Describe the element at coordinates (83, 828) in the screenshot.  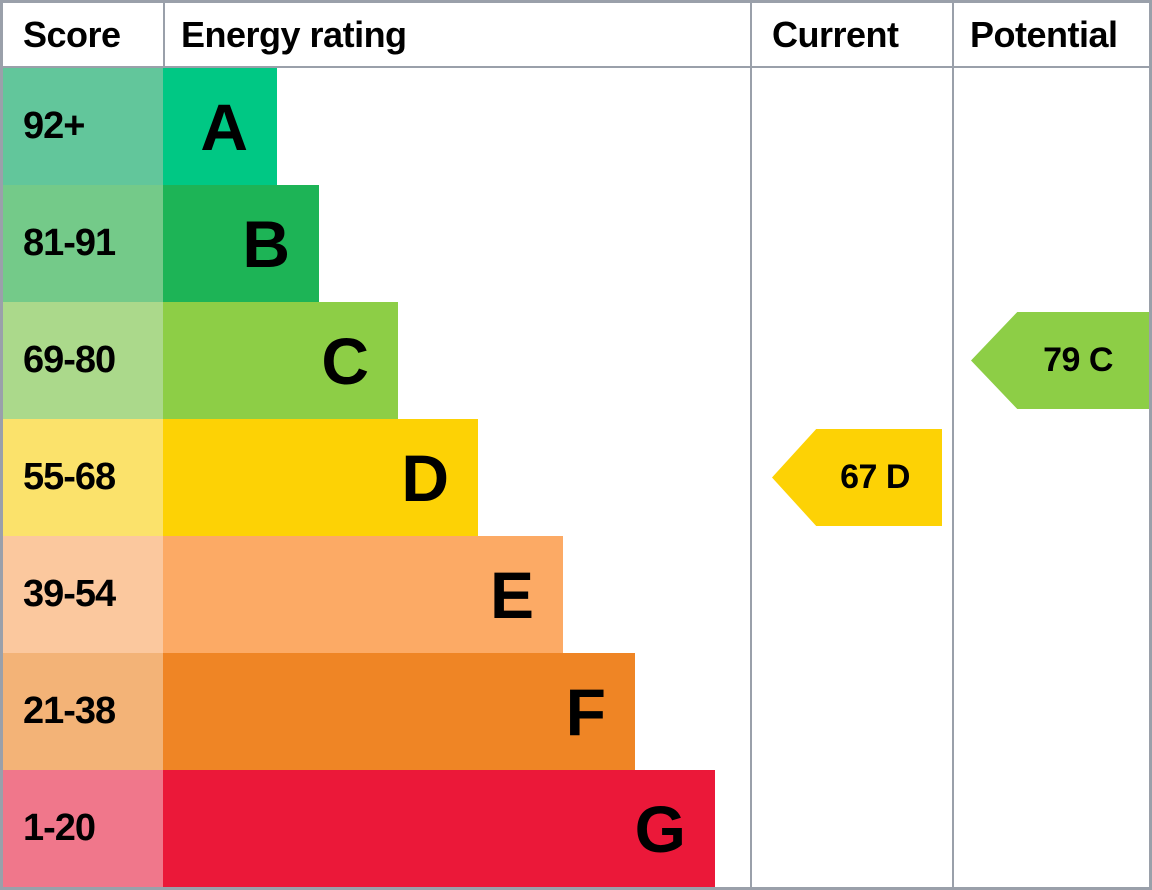
I see `band-score-label: 1-20` at that location.